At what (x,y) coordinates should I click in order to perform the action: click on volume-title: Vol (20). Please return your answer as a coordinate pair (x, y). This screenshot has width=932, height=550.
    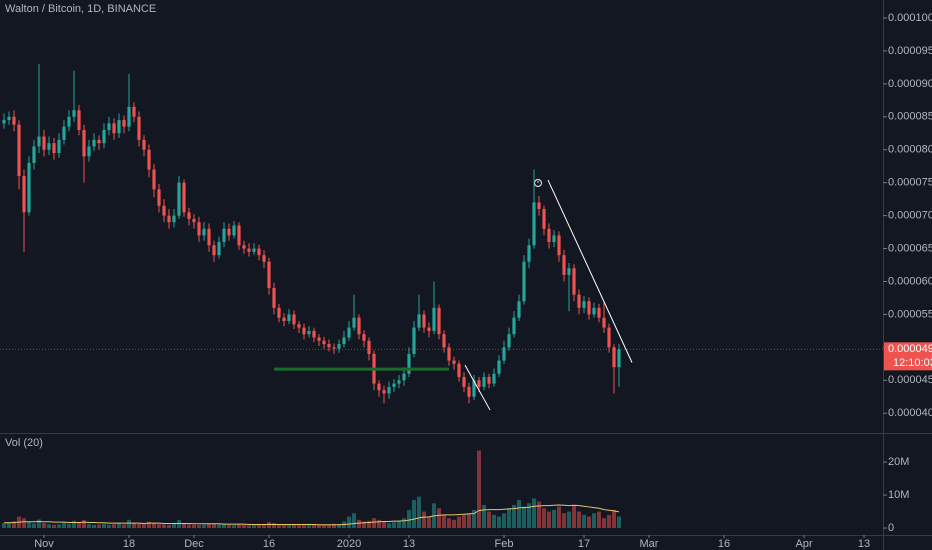
    Looking at the image, I should click on (24, 443).